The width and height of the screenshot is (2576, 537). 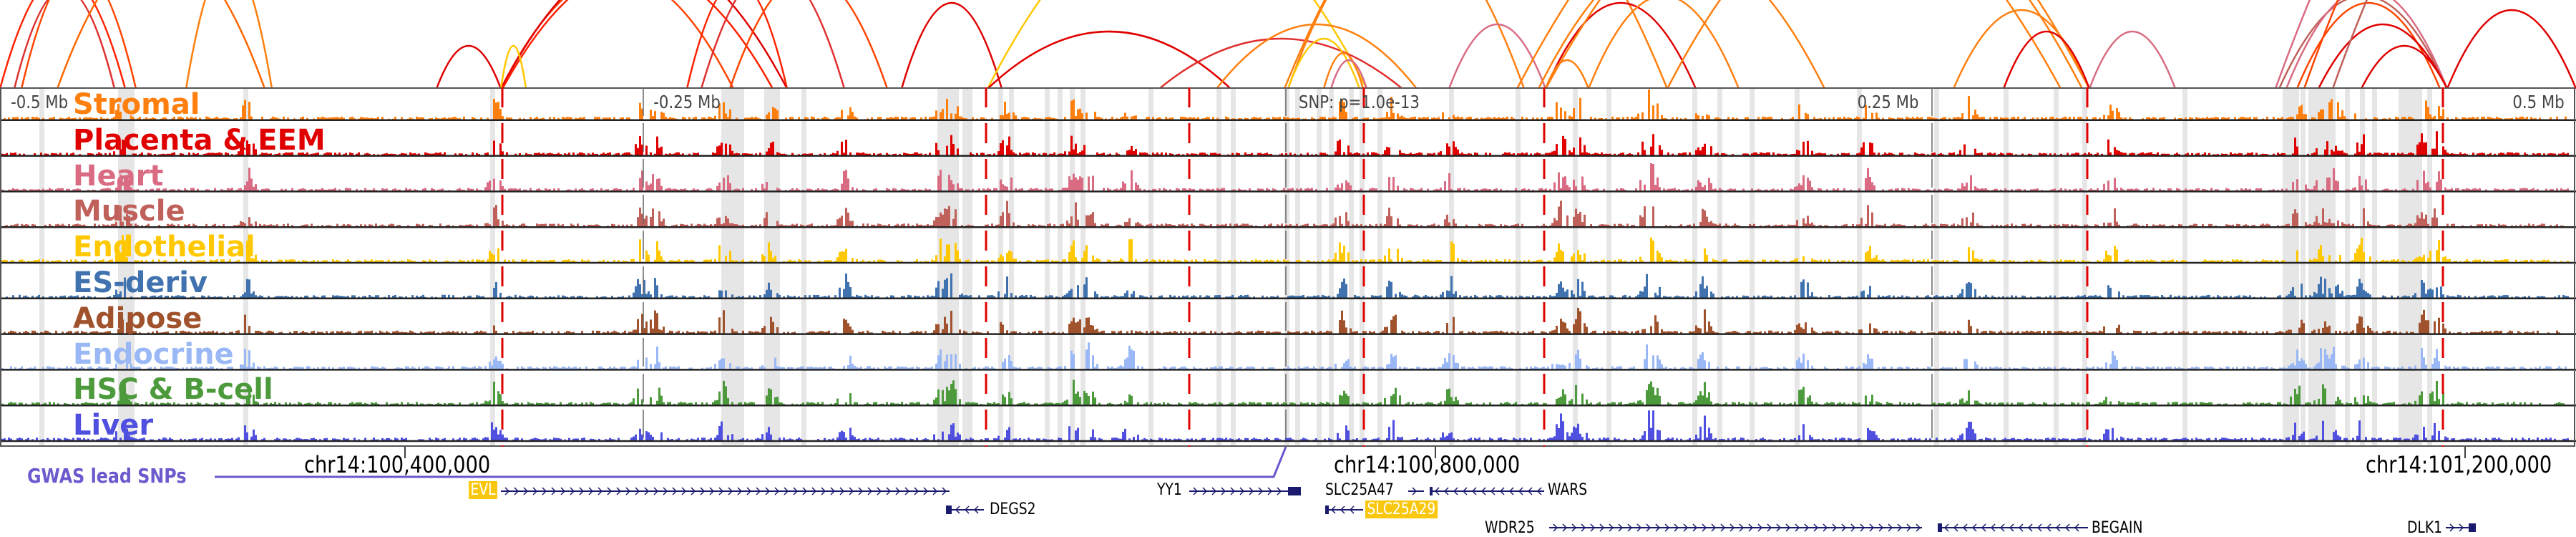 What do you see at coordinates (1013, 509) in the screenshot?
I see `gene-degs2: DEGS2` at bounding box center [1013, 509].